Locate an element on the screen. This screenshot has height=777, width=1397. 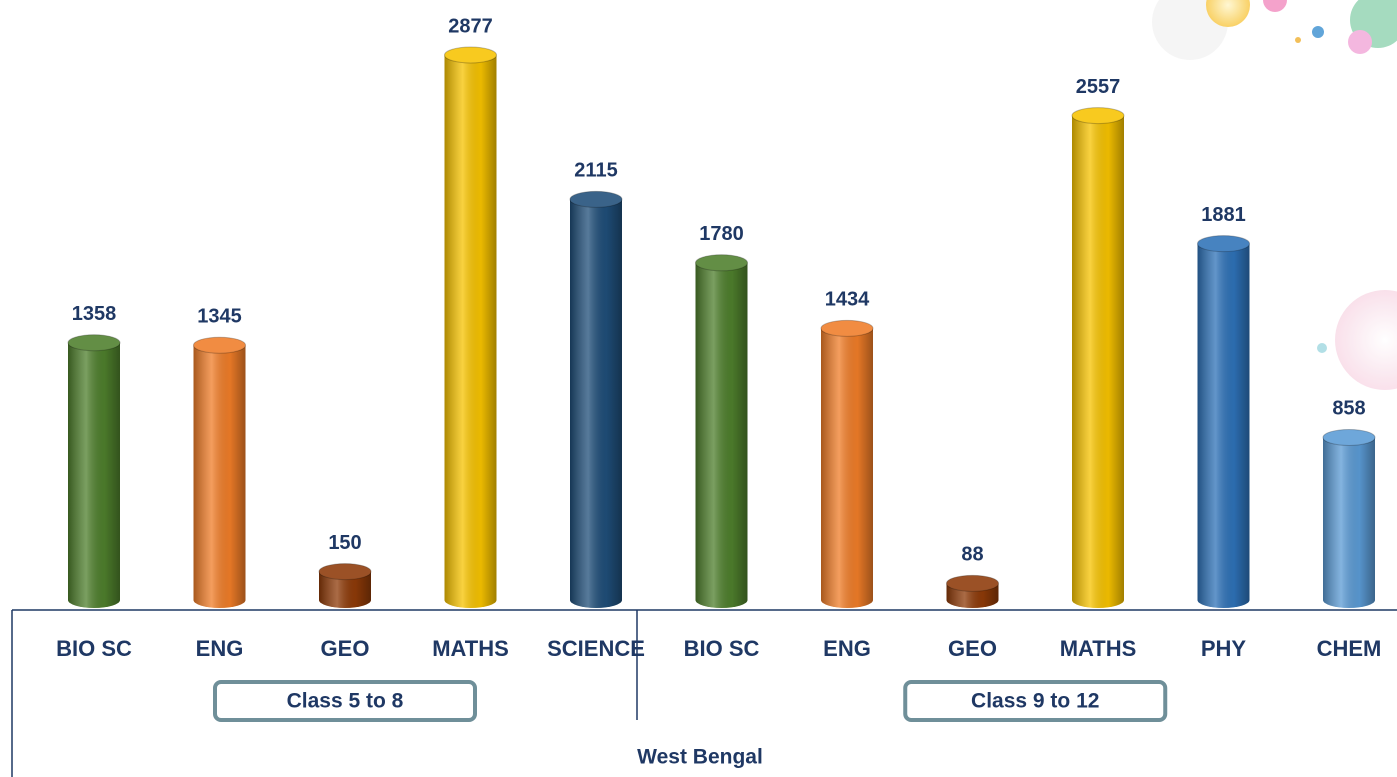
value-label: 1780 is located at coordinates (721, 234).